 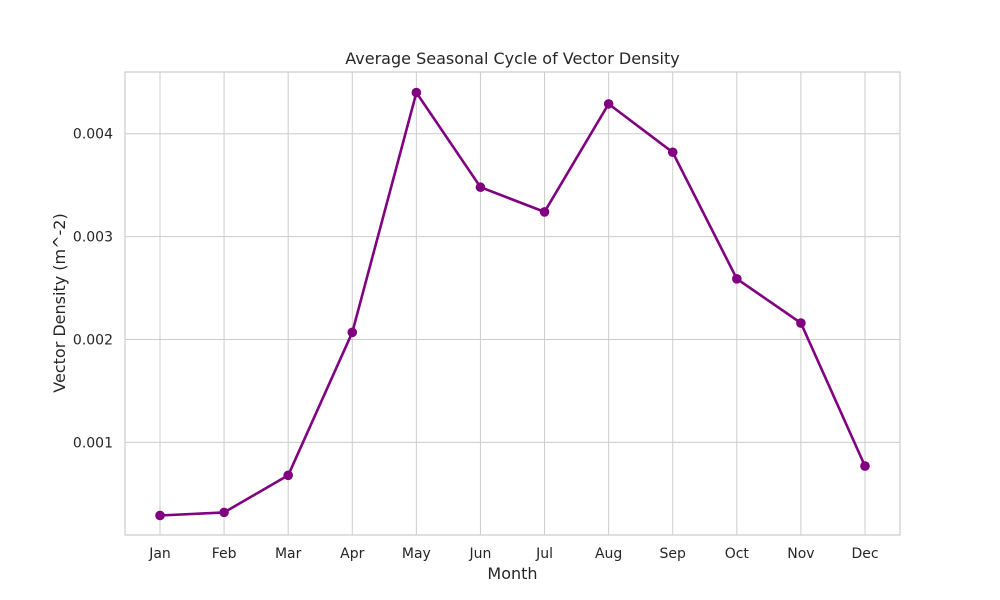 I want to click on x-tick-label: Aug, so click(x=608, y=554).